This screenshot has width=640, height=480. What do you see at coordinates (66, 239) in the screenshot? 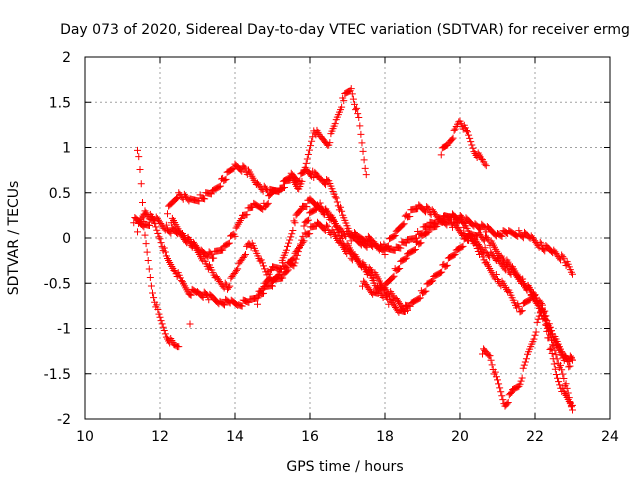
I see `y-tick-label: 0` at bounding box center [66, 239].